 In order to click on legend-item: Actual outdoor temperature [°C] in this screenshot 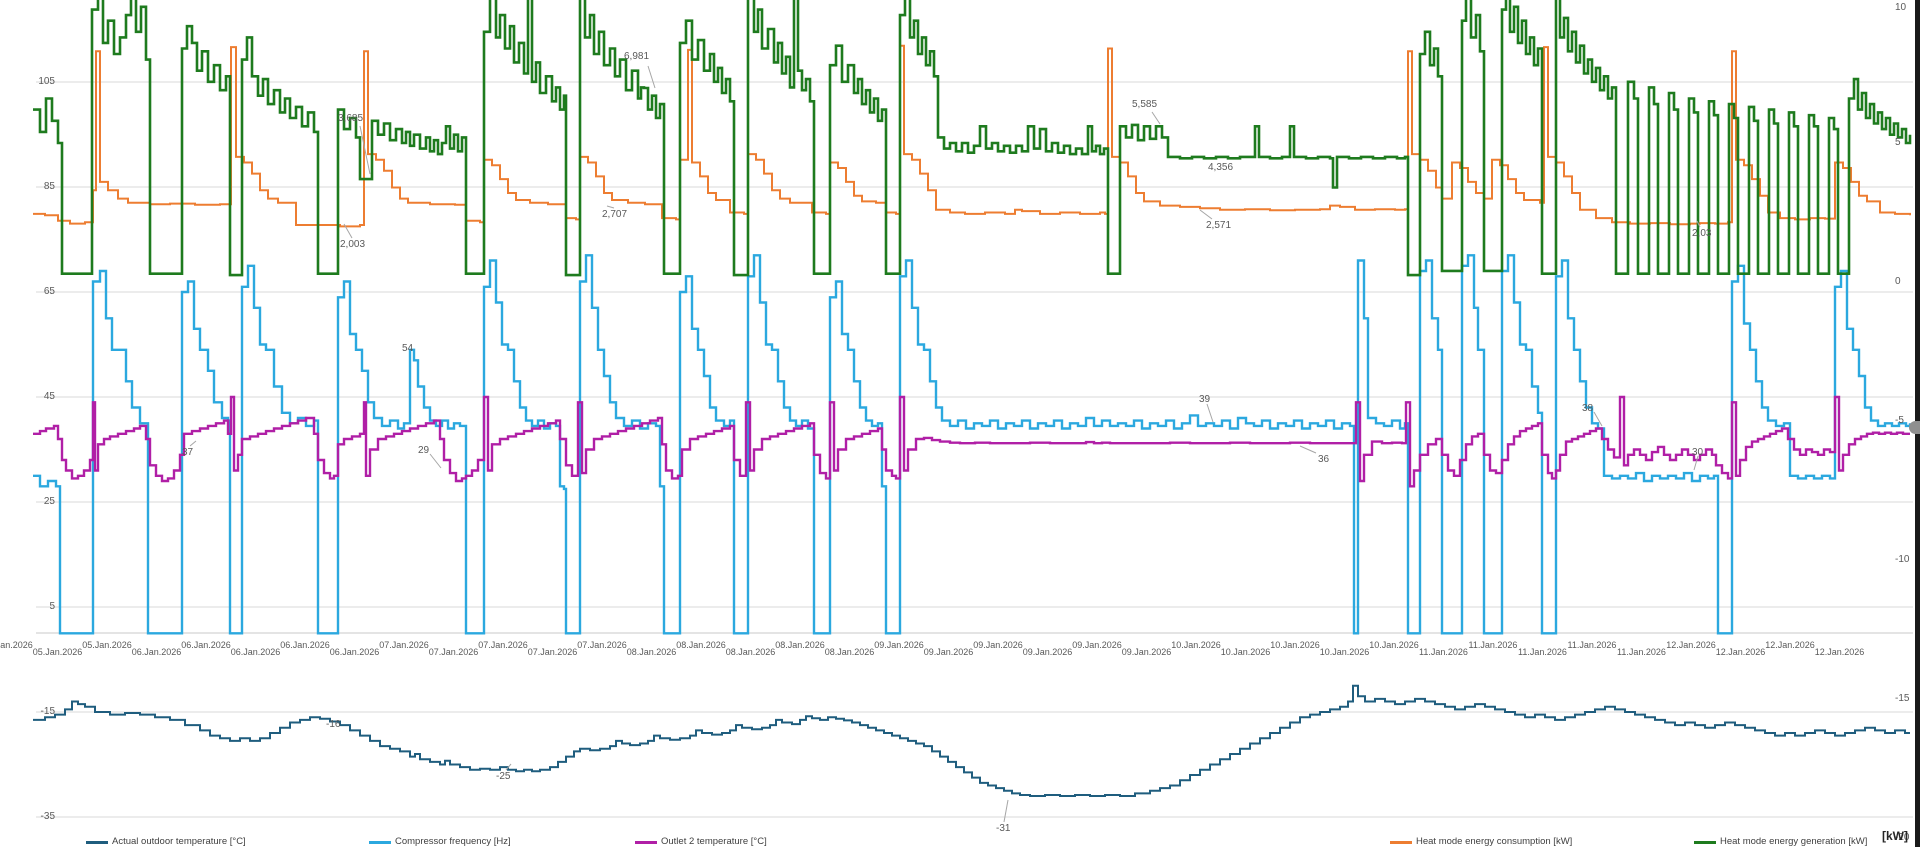, I will do `click(166, 841)`.